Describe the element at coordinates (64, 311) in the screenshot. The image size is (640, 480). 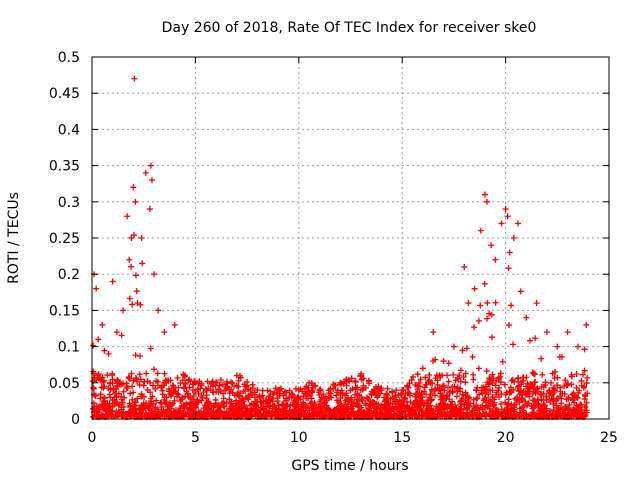
I see `y-tick-label: 0.15` at that location.